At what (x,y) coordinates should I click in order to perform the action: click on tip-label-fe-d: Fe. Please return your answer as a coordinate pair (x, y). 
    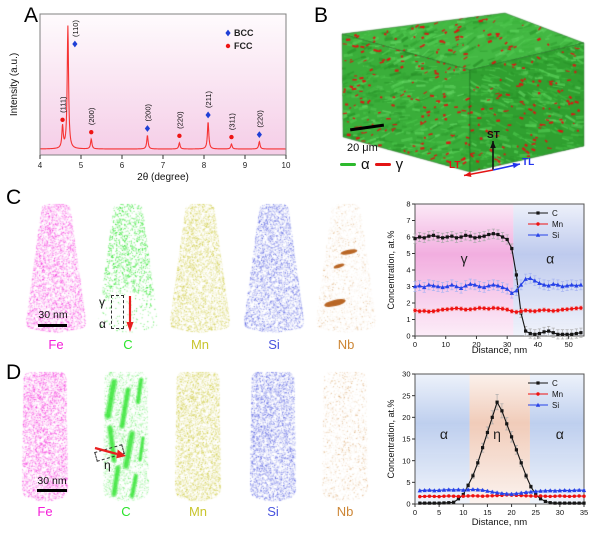
    Looking at the image, I should click on (45, 511).